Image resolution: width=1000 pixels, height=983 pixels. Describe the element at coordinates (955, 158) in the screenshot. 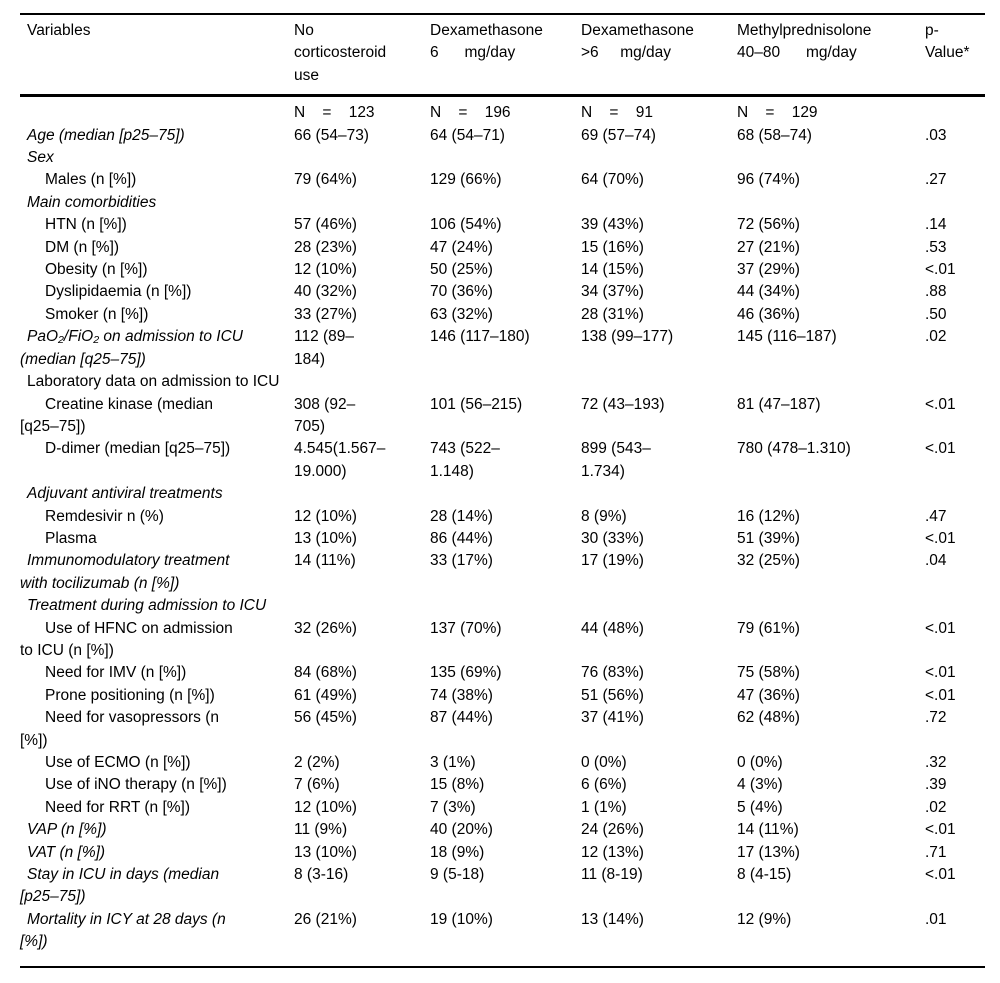

I see `cell-p-value` at that location.